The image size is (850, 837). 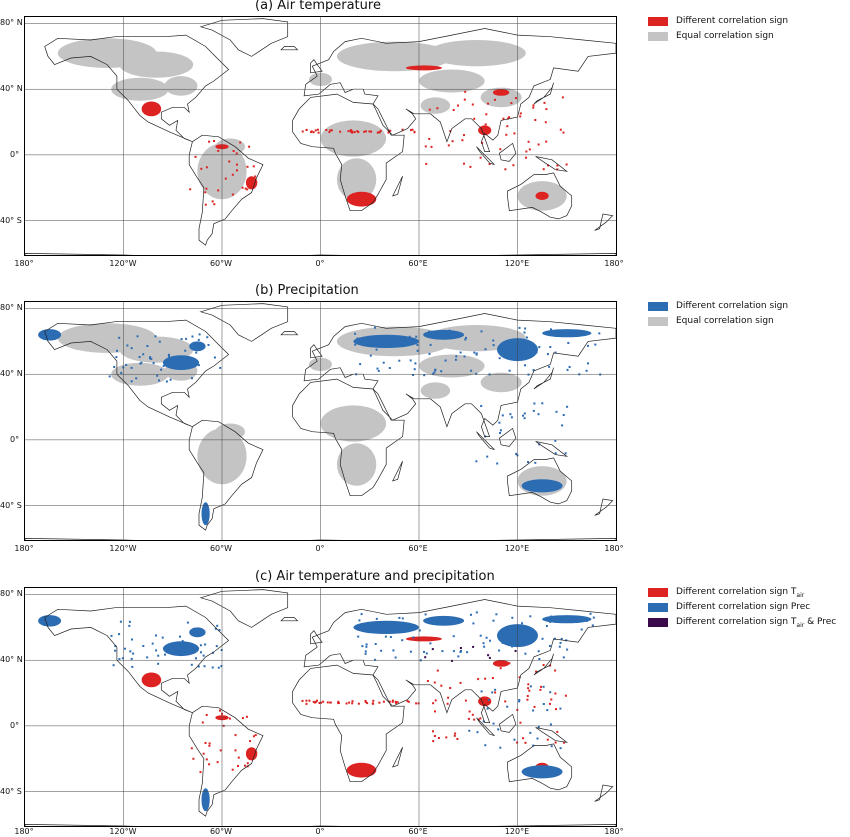 I want to click on legend-label: Equal correlation sign, so click(x=725, y=321).